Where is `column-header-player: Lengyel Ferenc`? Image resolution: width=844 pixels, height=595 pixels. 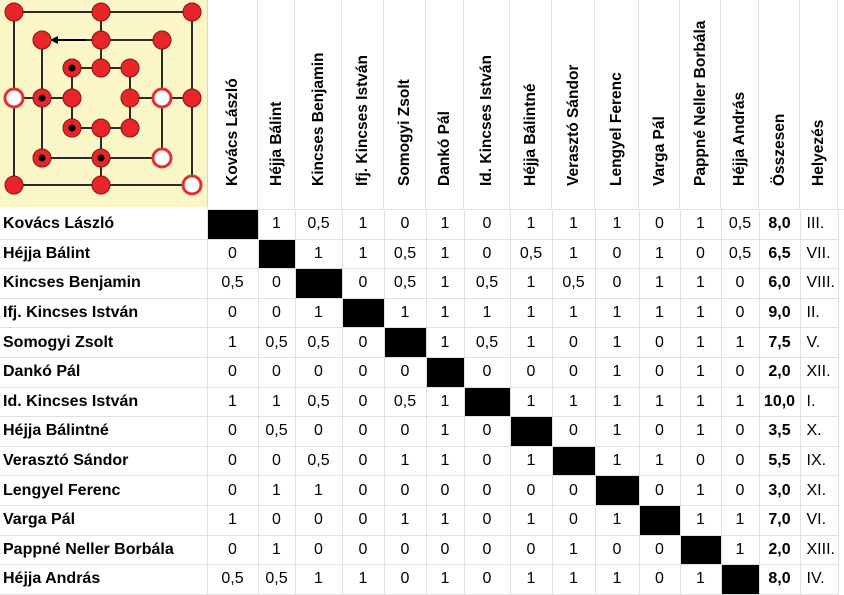
column-header-player: Lengyel Ferenc is located at coordinates (617, 105).